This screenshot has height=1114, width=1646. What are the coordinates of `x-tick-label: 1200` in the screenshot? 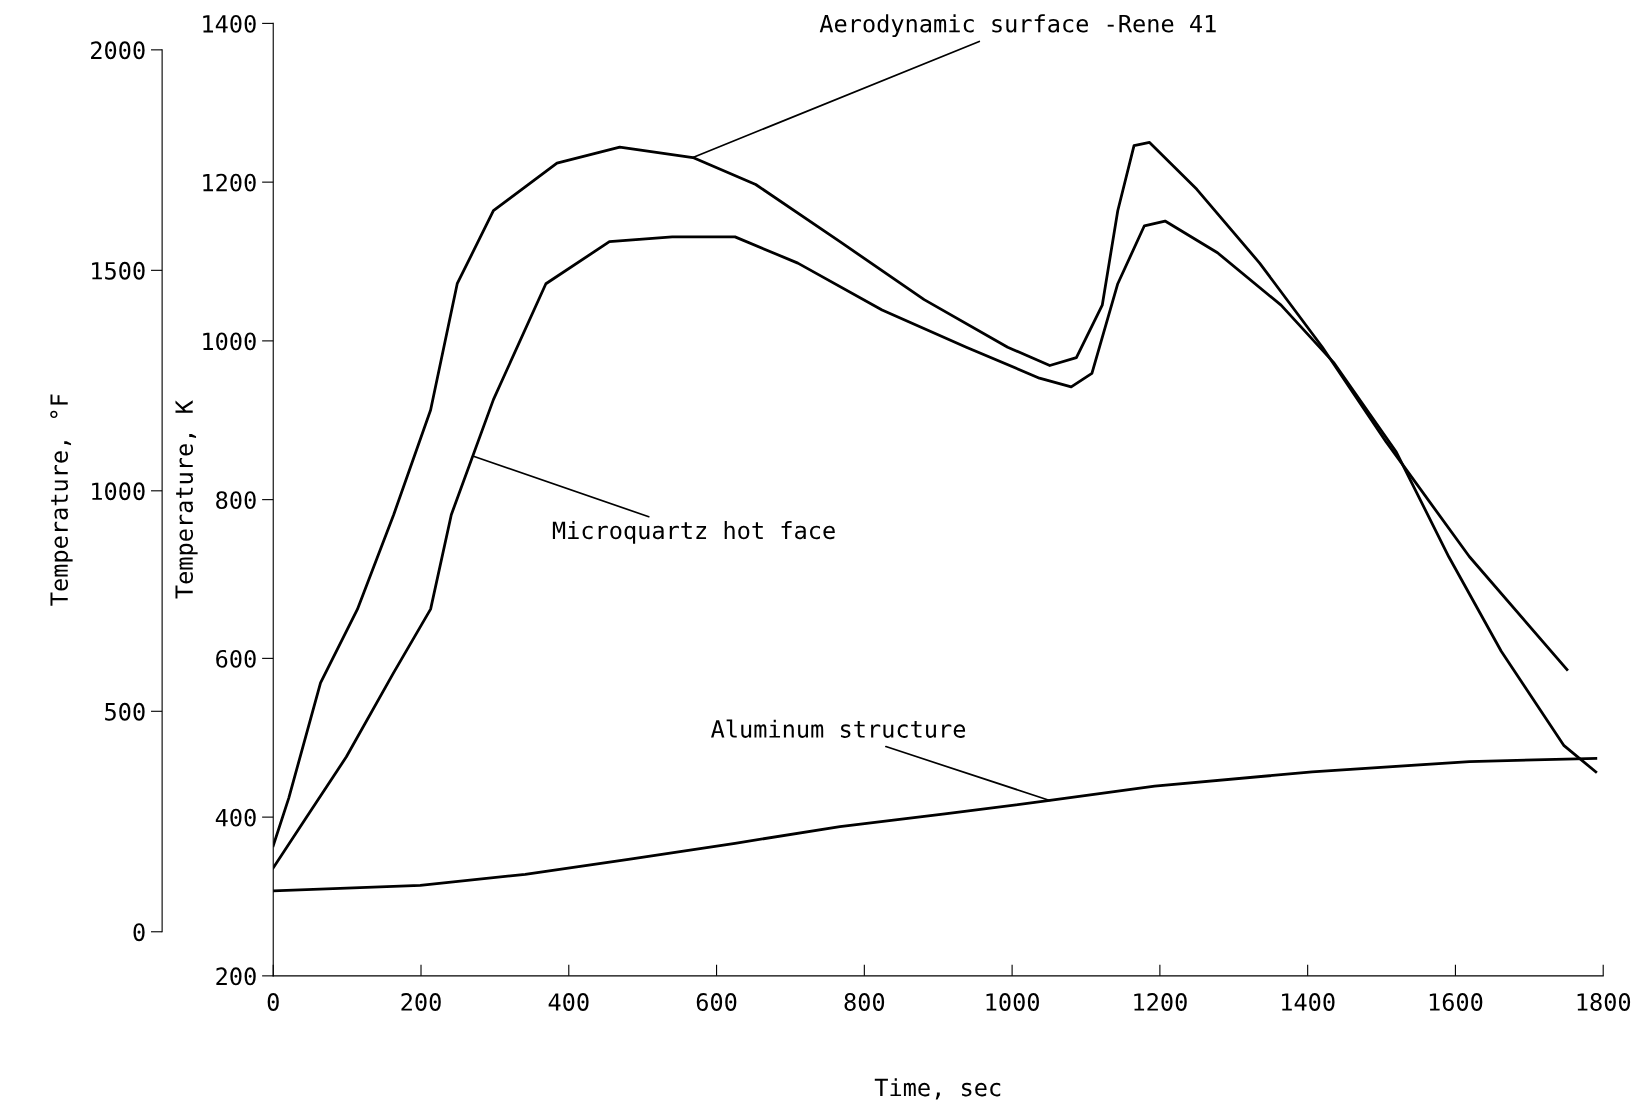 It's located at (1160, 1002).